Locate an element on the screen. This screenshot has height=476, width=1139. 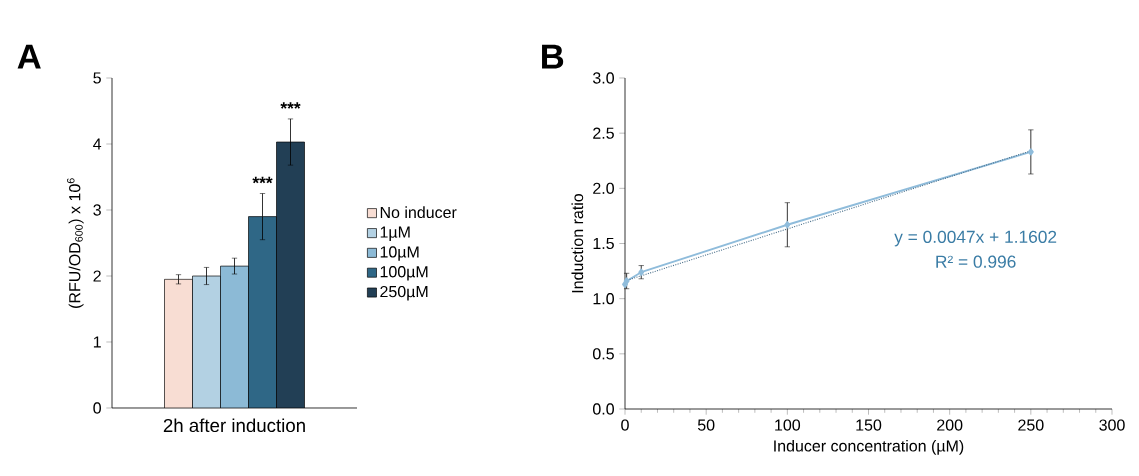
y-tick-label: 3 is located at coordinates (97, 210).